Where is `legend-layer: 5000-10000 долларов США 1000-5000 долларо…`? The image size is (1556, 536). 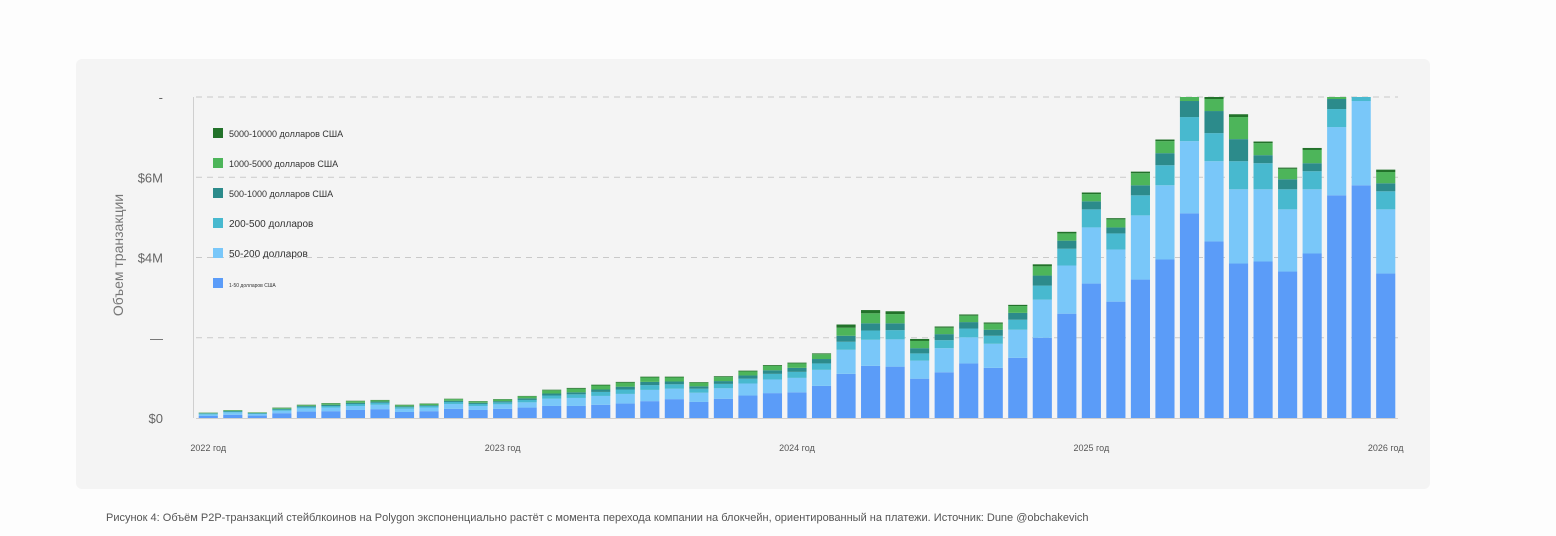 legend-layer: 5000-10000 долларов США 1000-5000 долларо… is located at coordinates (278, 208).